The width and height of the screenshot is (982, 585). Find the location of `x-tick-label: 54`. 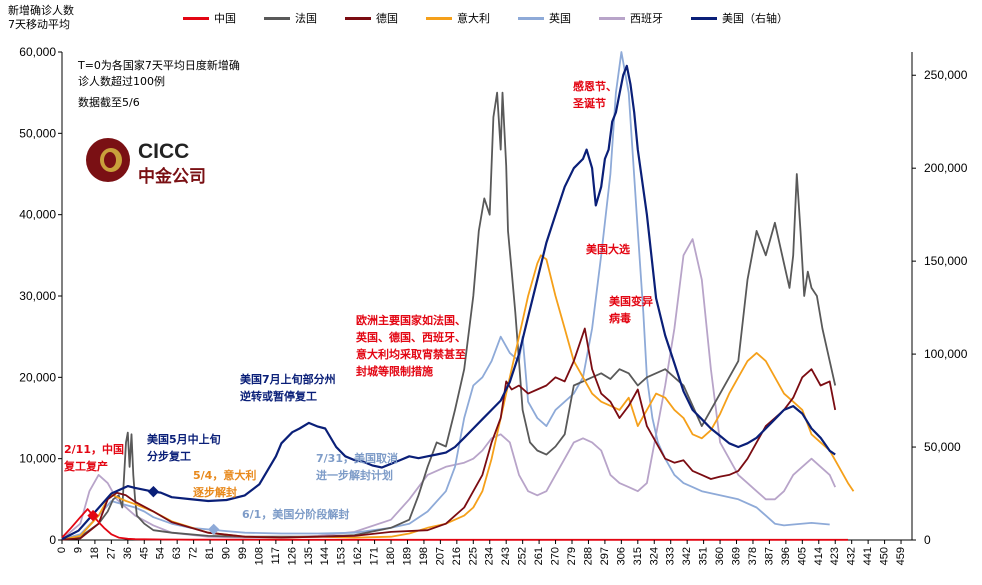

x-tick-label: 54 is located at coordinates (161, 553).